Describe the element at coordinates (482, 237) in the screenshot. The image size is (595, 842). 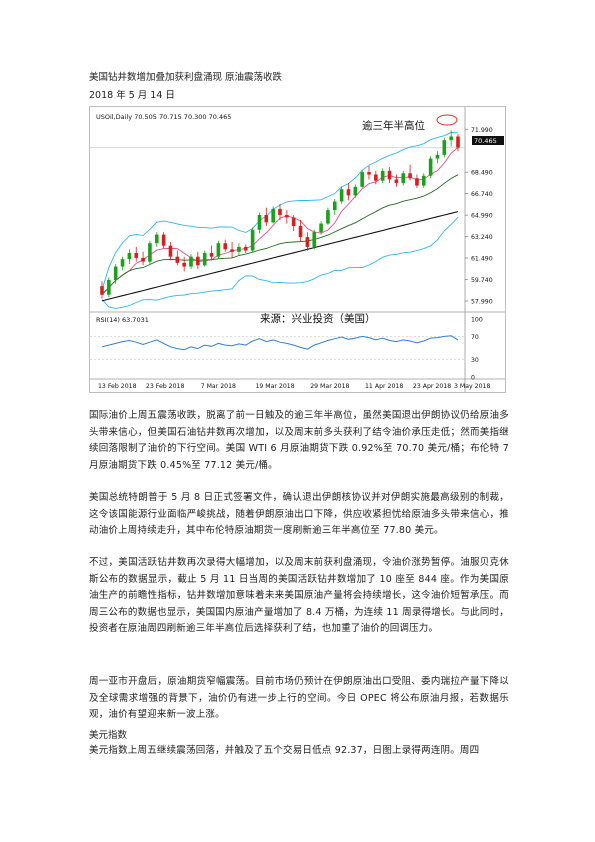
I see `price-tick-label: 63.240` at that location.